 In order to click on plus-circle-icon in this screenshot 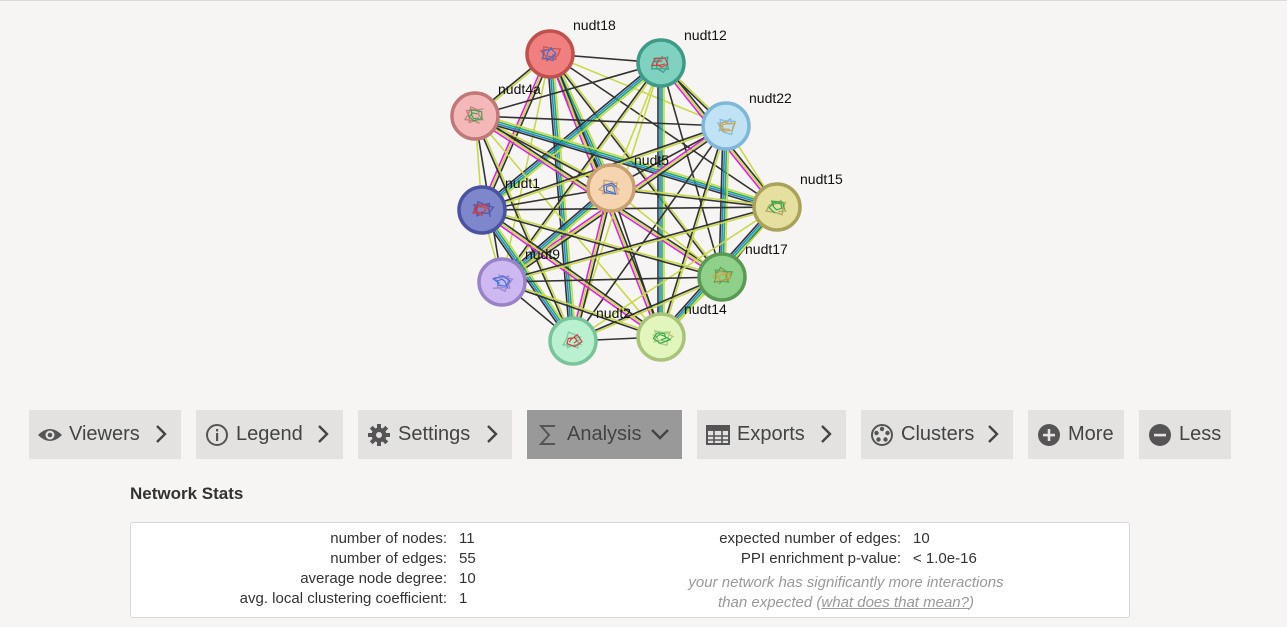, I will do `click(1049, 435)`.